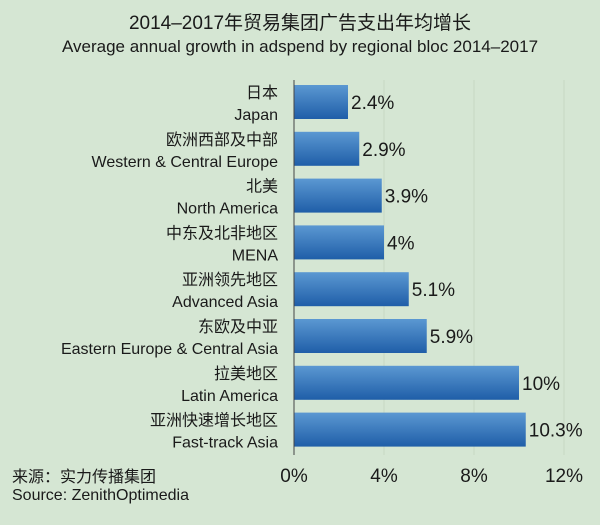  Describe the element at coordinates (227, 209) in the screenshot. I see `category-label-en: North America` at that location.